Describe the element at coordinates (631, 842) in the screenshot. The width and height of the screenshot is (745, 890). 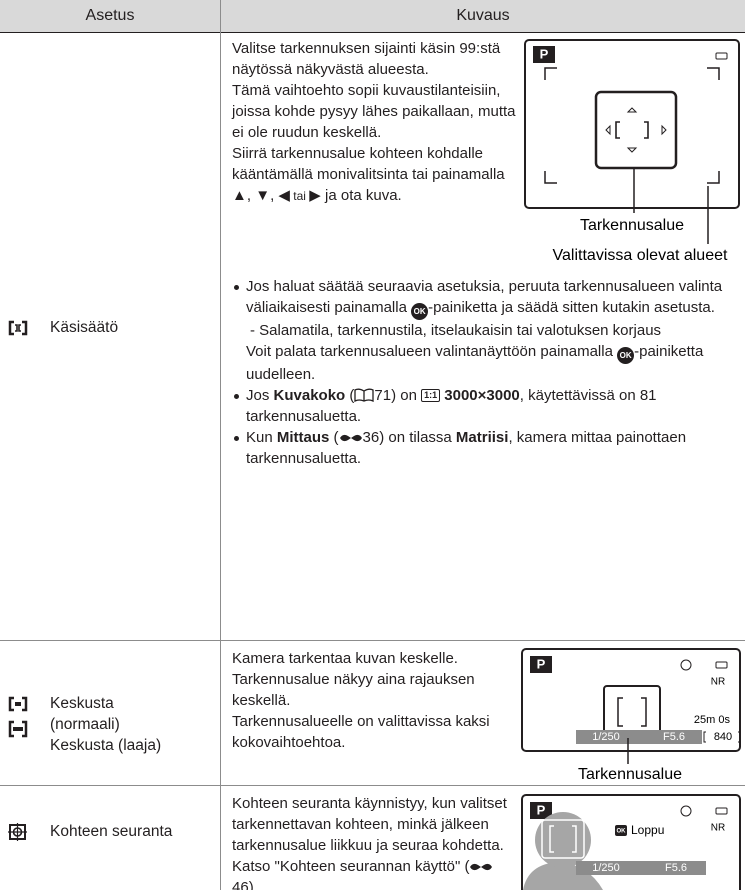
I see `camera-figure: P NR OK Loppu 1/250 F5.6` at that location.